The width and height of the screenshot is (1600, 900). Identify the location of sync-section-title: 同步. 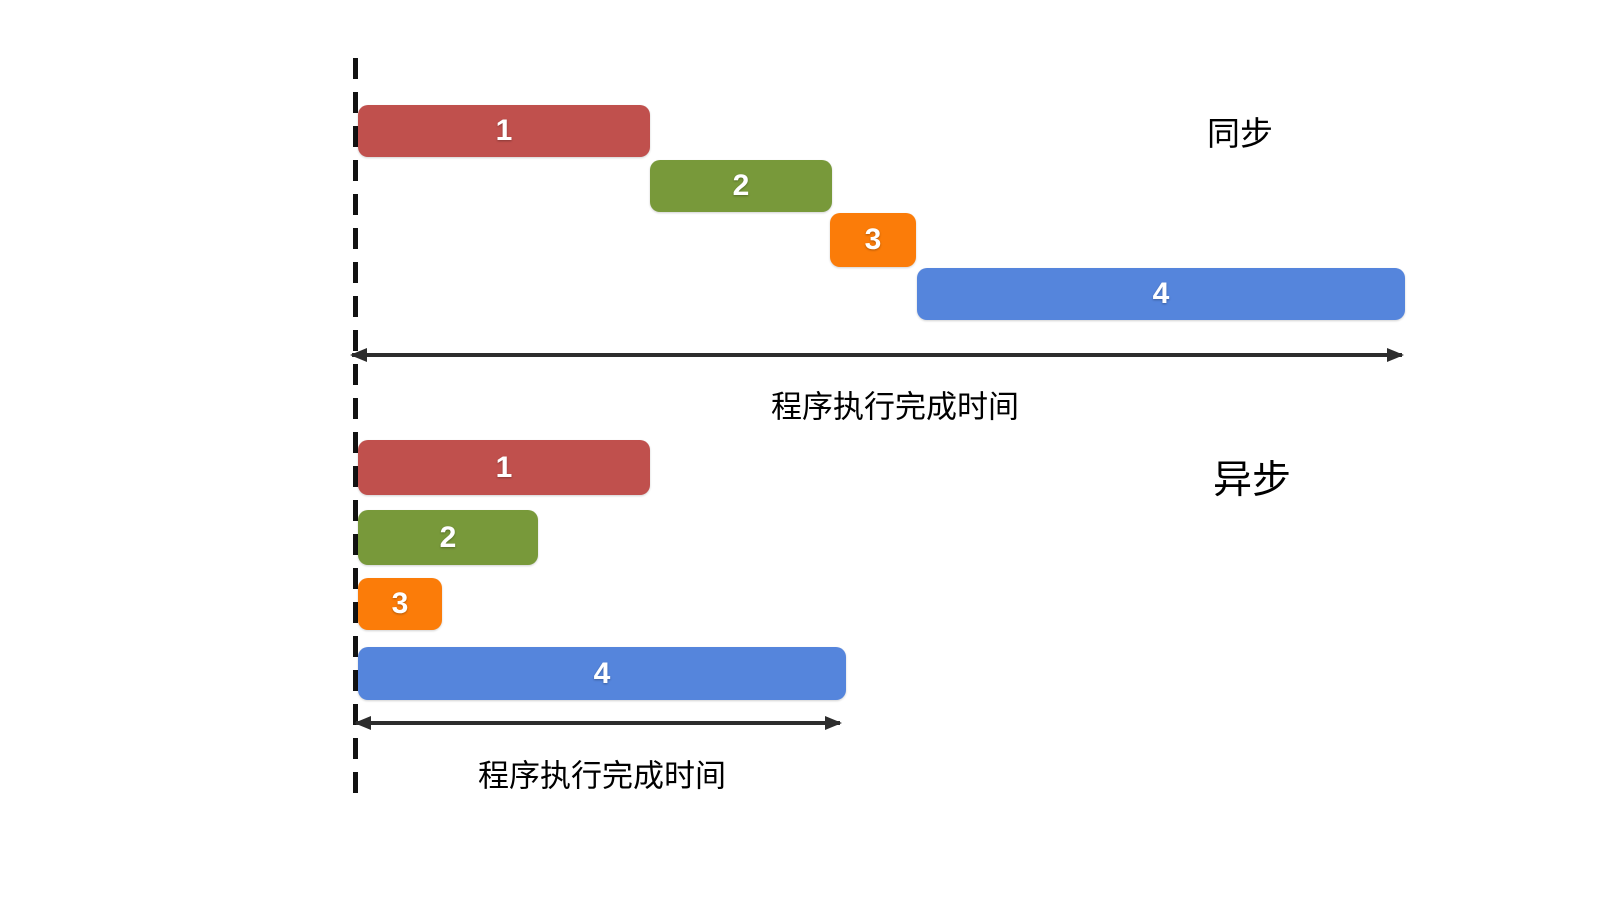
(1240, 133).